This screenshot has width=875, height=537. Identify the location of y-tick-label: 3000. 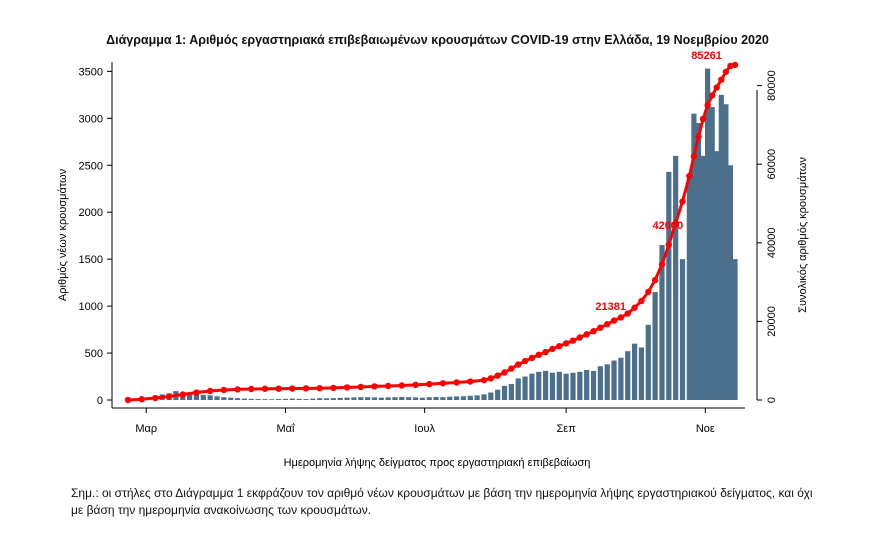
(91, 119).